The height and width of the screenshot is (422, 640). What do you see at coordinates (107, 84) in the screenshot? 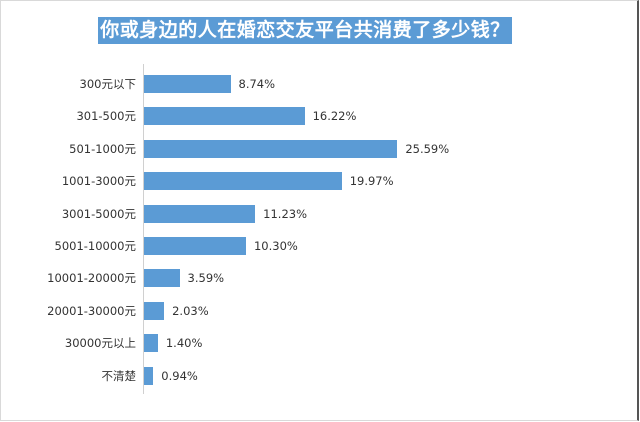
I see `category-label: 300元以下` at bounding box center [107, 84].